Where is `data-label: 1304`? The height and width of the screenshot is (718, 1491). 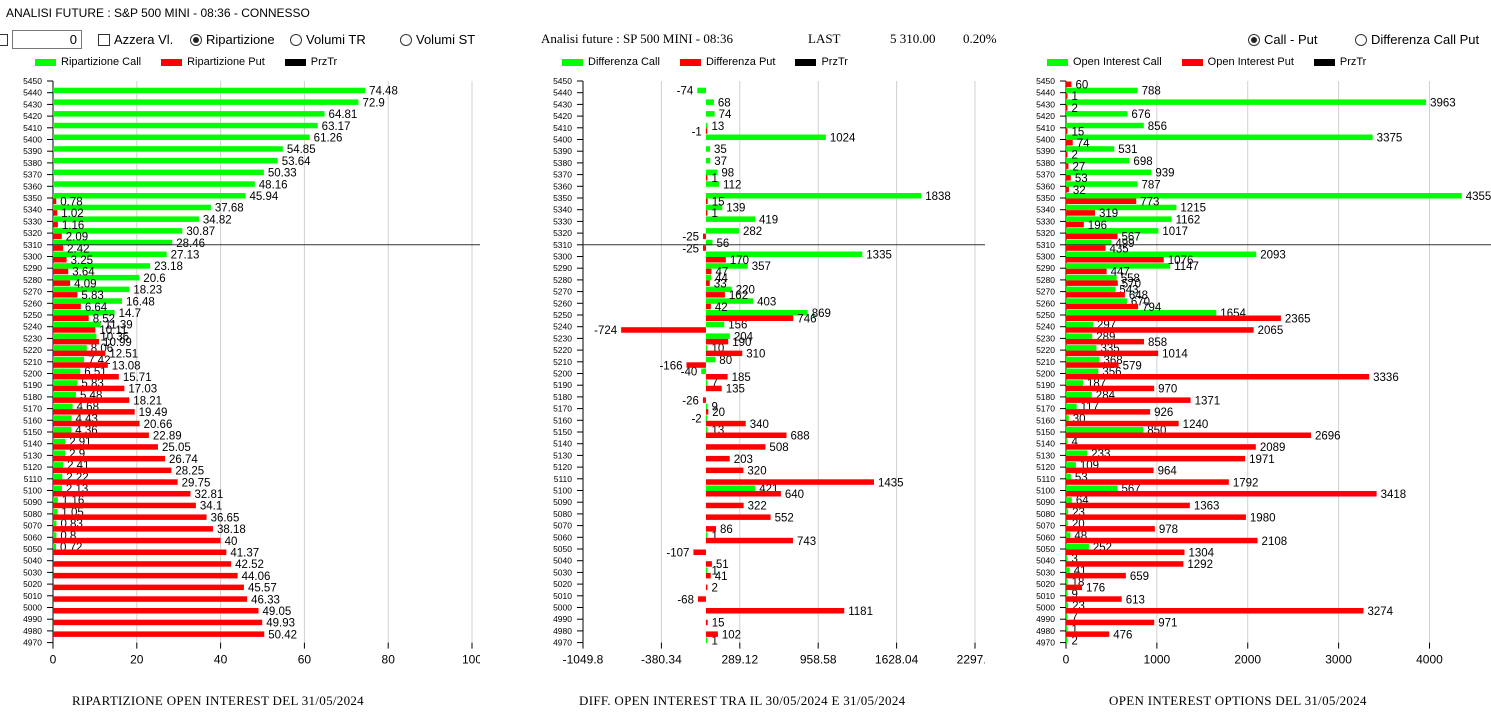 data-label: 1304 is located at coordinates (1201, 554).